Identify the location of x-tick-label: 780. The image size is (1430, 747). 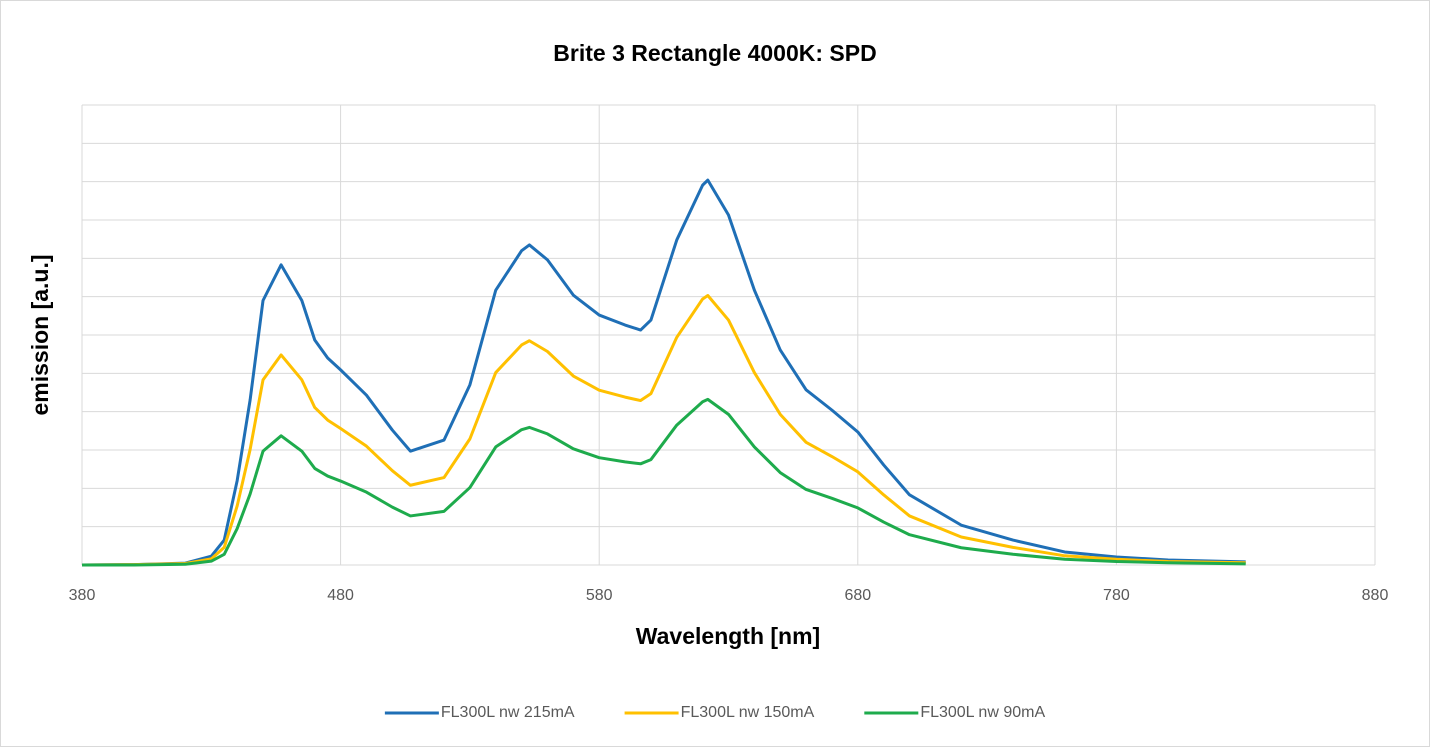
(1116, 595).